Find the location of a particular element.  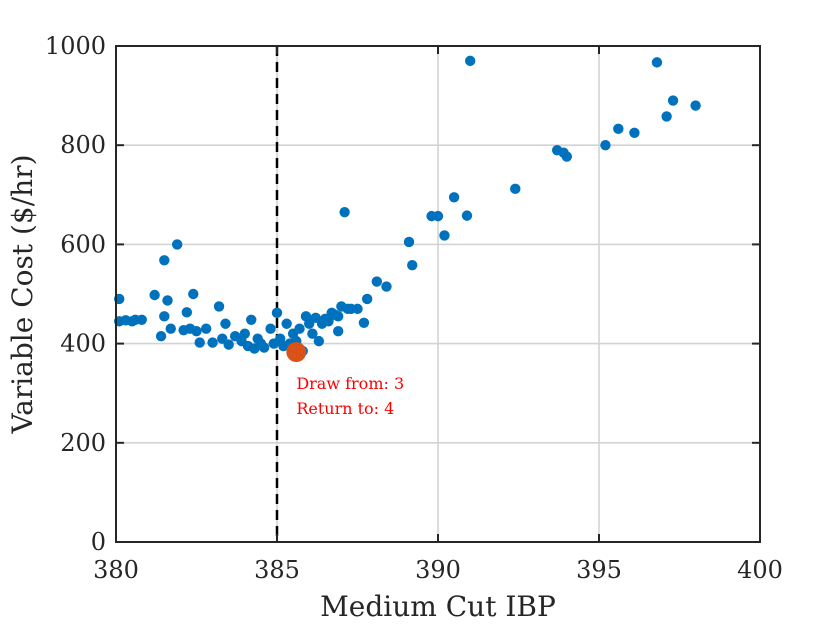

annotation-draw-from: Draw from: 3 is located at coordinates (350, 383).